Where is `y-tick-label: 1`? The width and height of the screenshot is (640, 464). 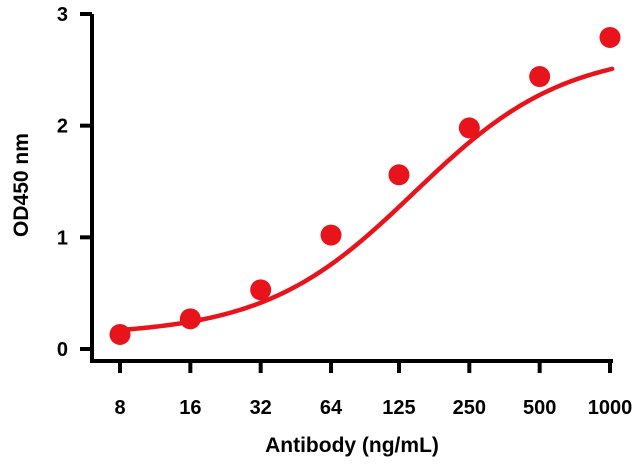
y-tick-label: 1 is located at coordinates (62, 238).